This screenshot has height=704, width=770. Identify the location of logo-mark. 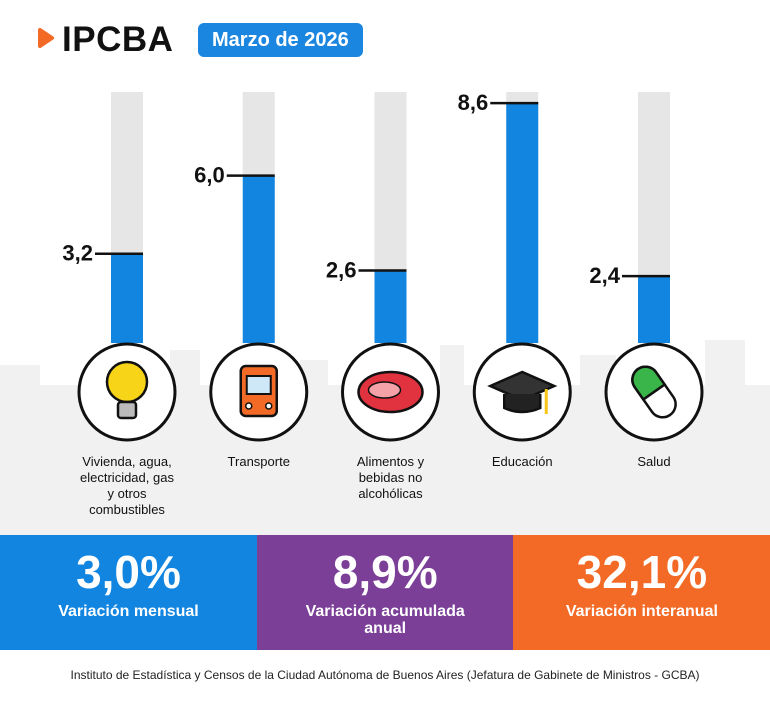
(46, 38).